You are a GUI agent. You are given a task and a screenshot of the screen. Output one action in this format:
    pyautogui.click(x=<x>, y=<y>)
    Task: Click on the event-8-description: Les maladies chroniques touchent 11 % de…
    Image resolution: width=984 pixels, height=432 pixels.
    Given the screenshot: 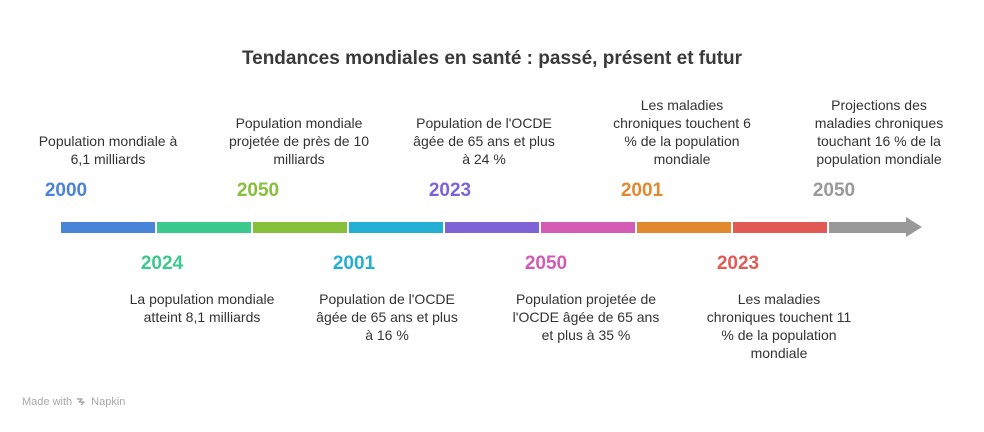 What is the action you would take?
    pyautogui.click(x=779, y=326)
    